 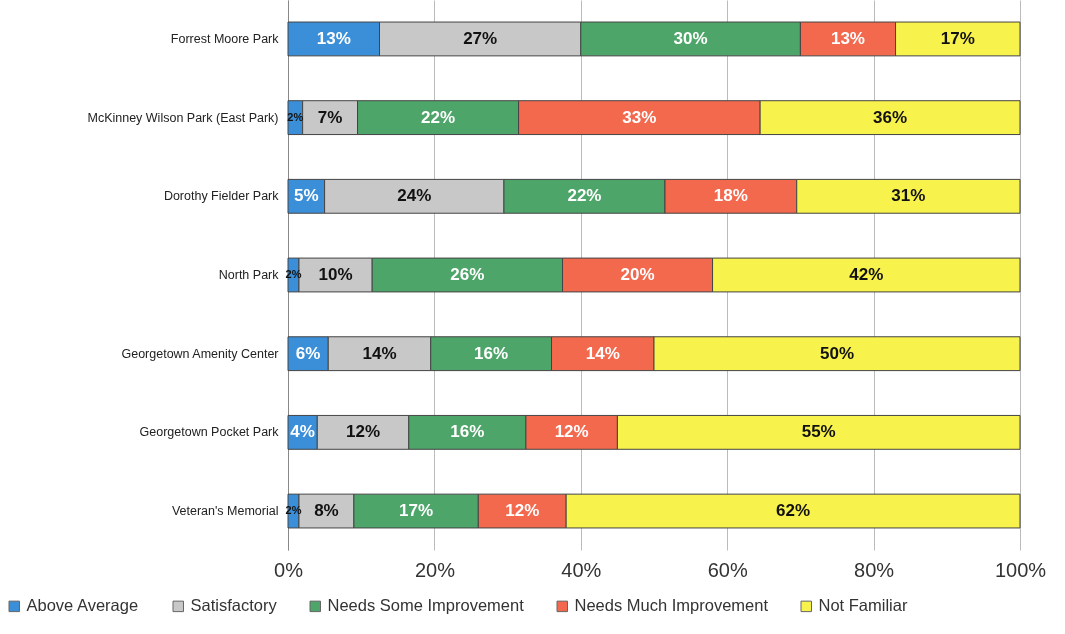 What do you see at coordinates (82, 605) in the screenshot?
I see `legend-label: Above Average` at bounding box center [82, 605].